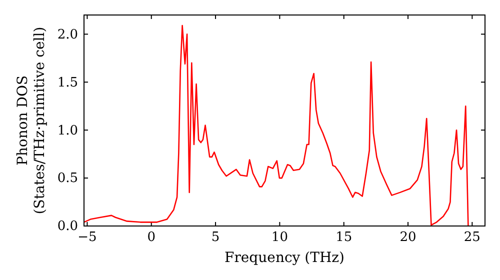  What do you see at coordinates (279, 238) in the screenshot?
I see `x-tick-label: 10` at bounding box center [279, 238].